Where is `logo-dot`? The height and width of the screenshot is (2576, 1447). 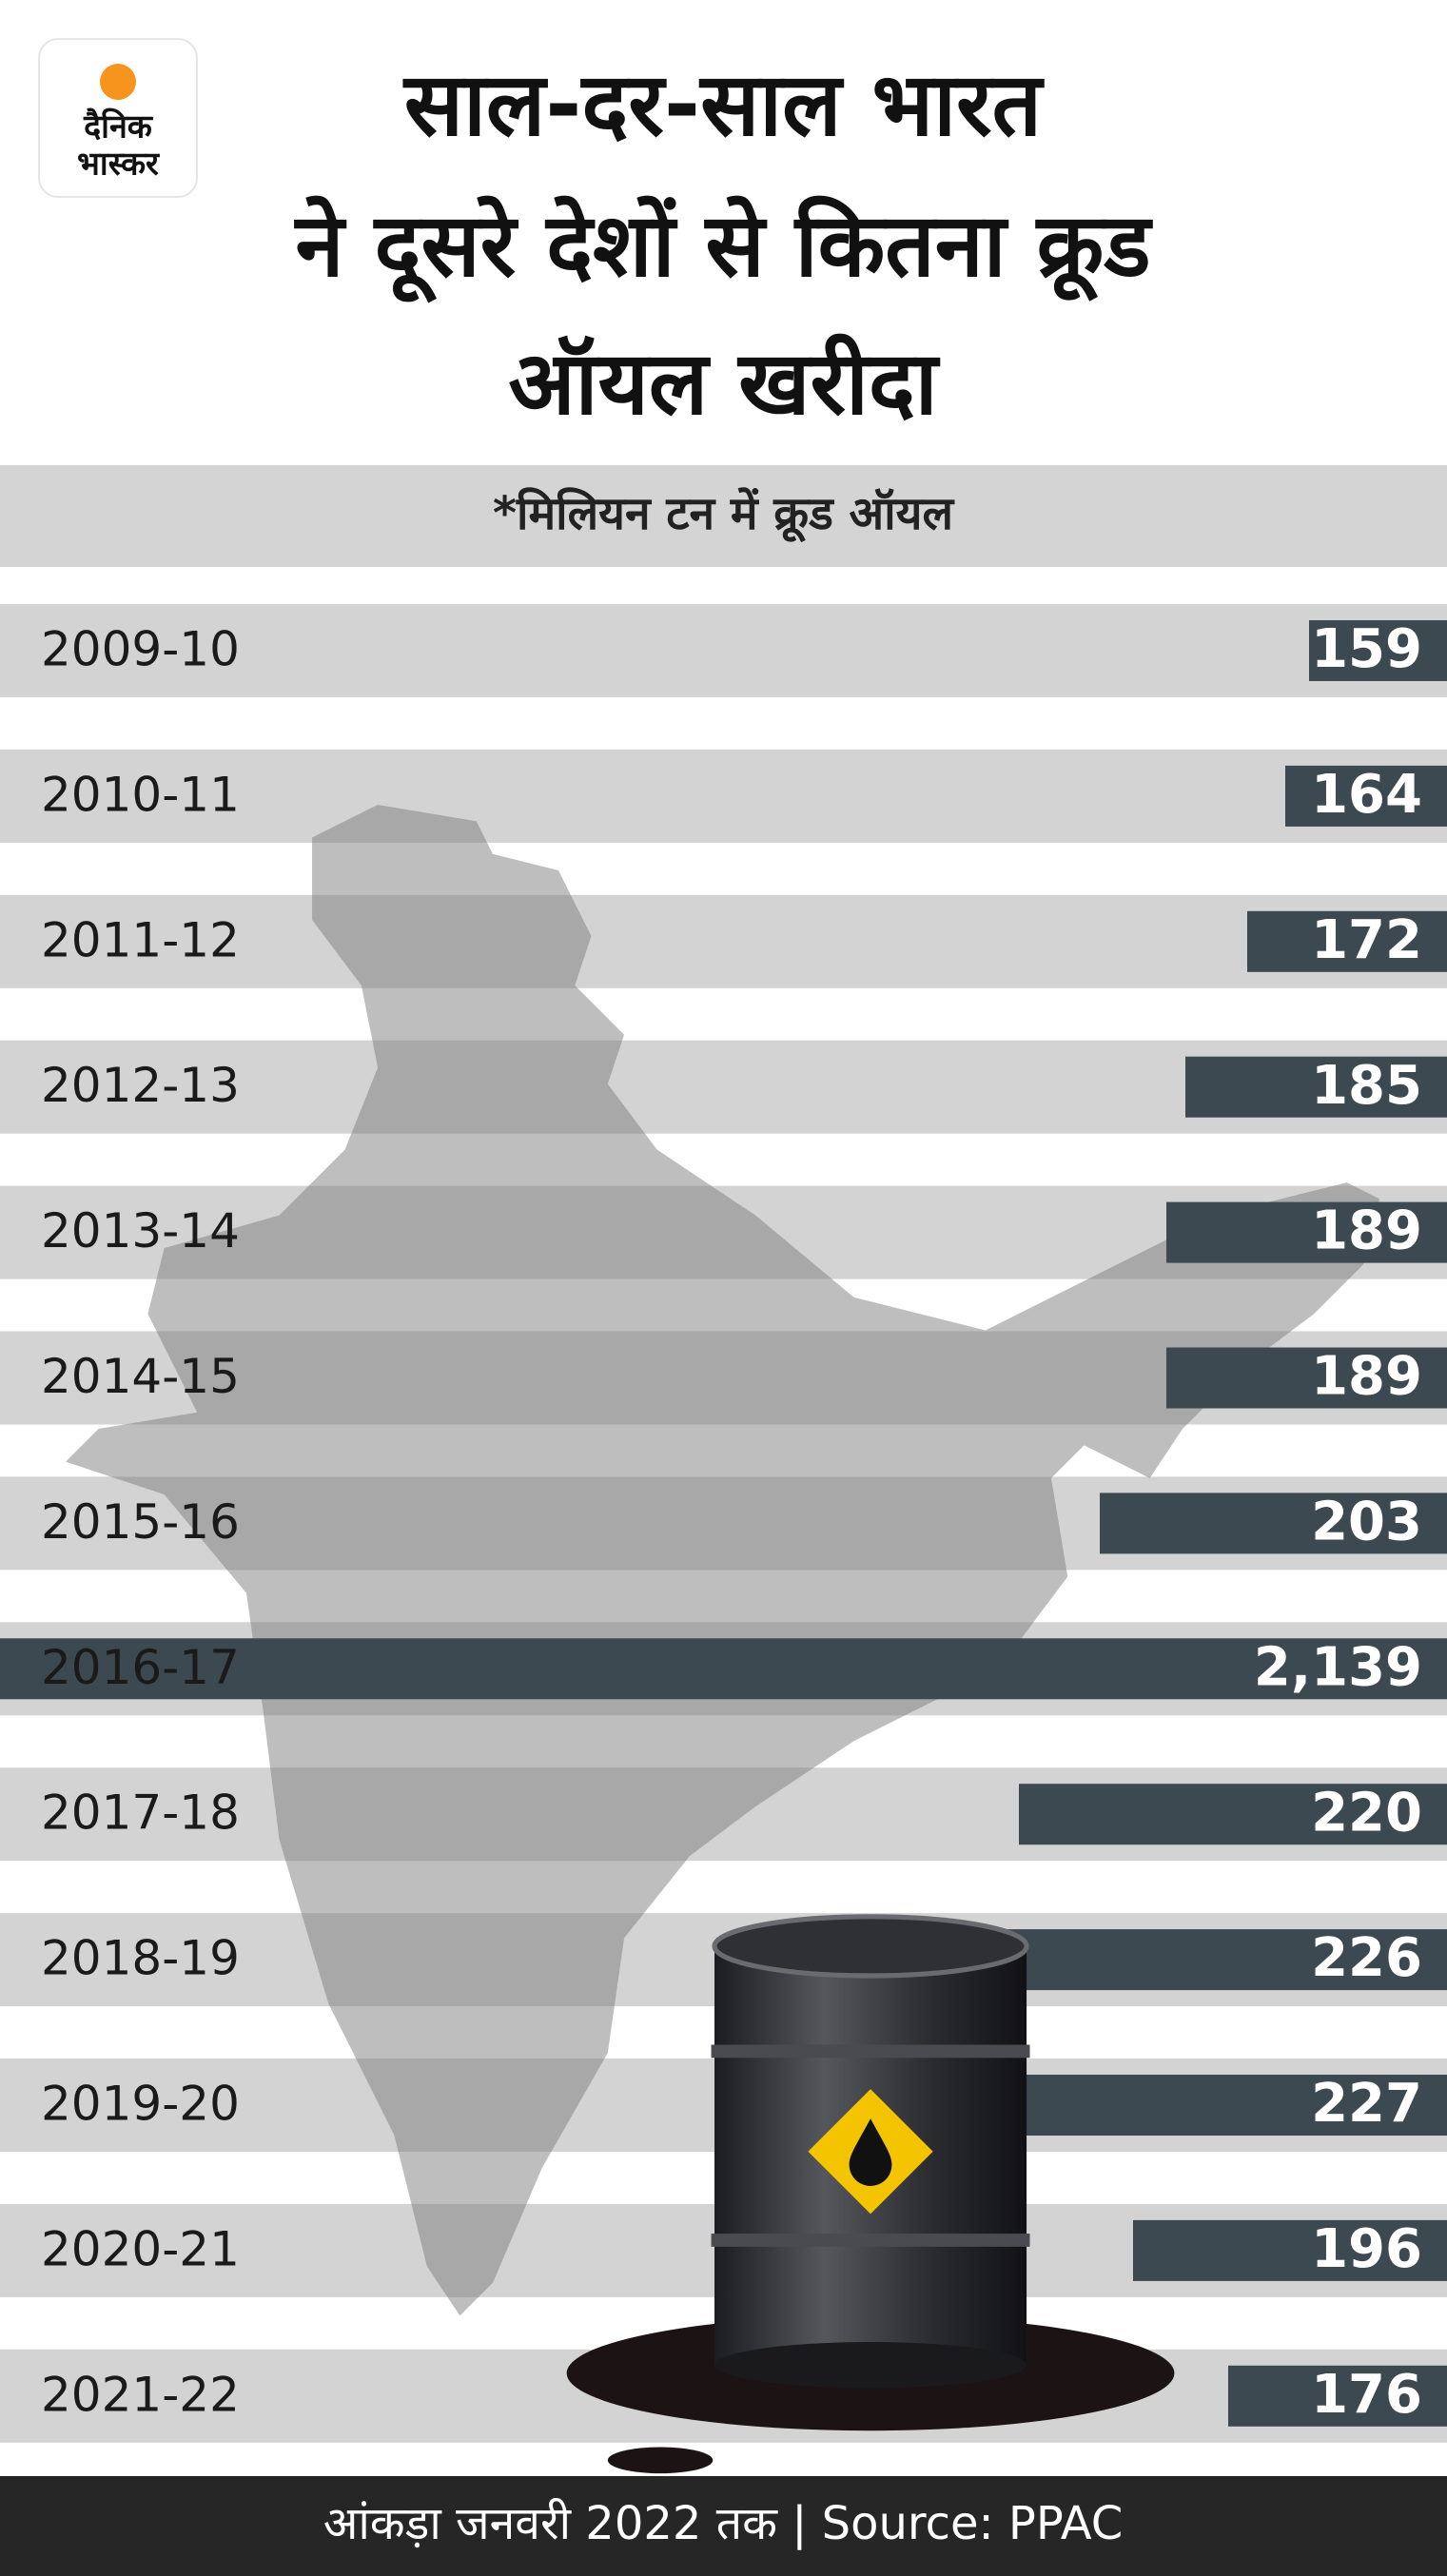 logo-dot is located at coordinates (118, 82).